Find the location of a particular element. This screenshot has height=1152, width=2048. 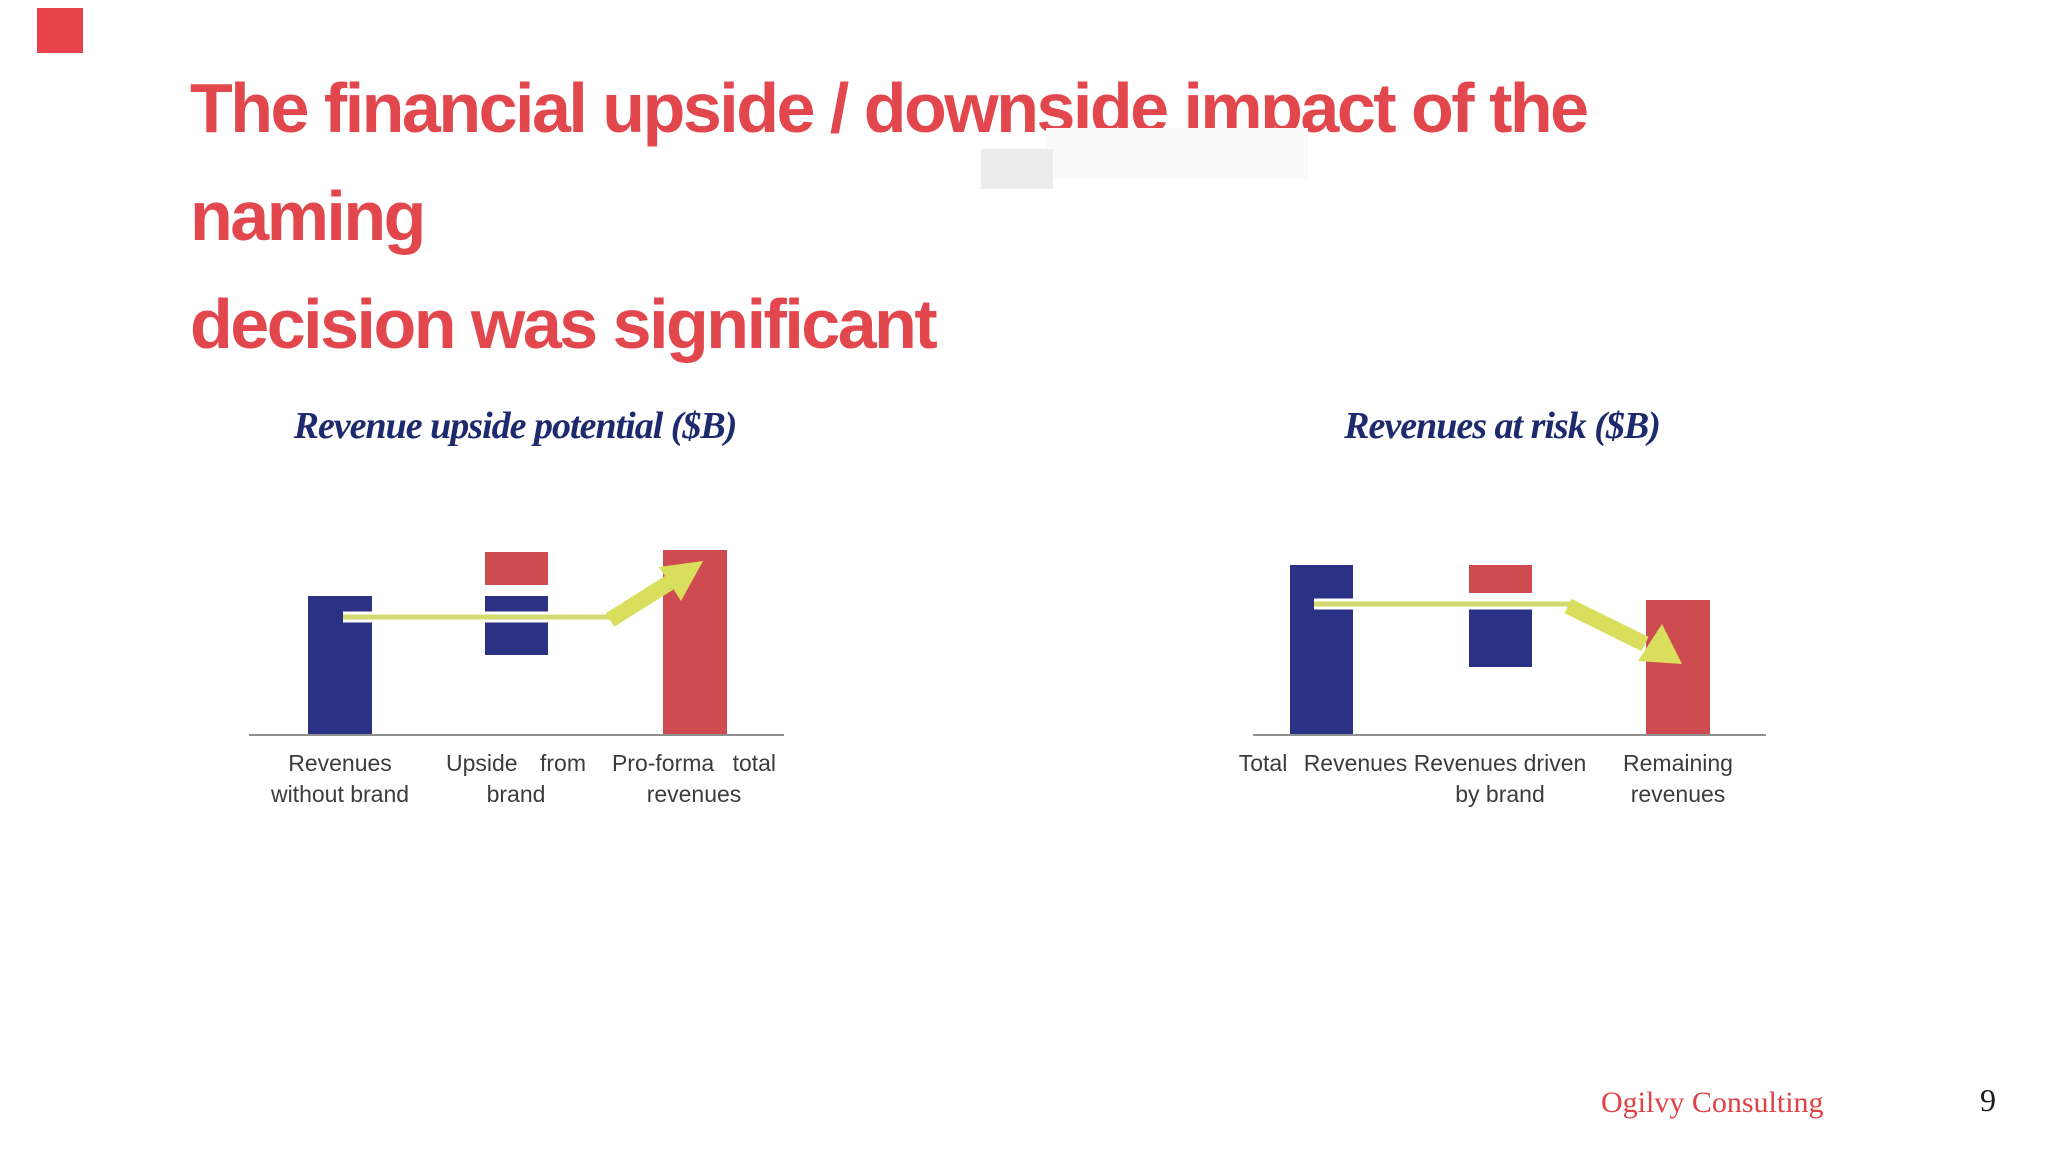

right-bar-label-3: Remaining revenues is located at coordinates (1678, 779).